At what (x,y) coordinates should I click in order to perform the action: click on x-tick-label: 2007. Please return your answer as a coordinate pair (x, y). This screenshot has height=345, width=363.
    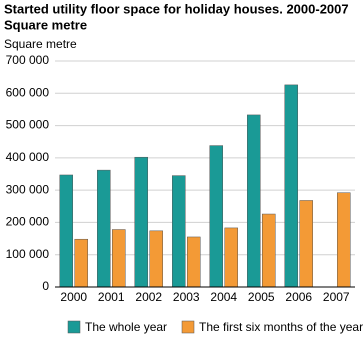
    Looking at the image, I should click on (336, 297).